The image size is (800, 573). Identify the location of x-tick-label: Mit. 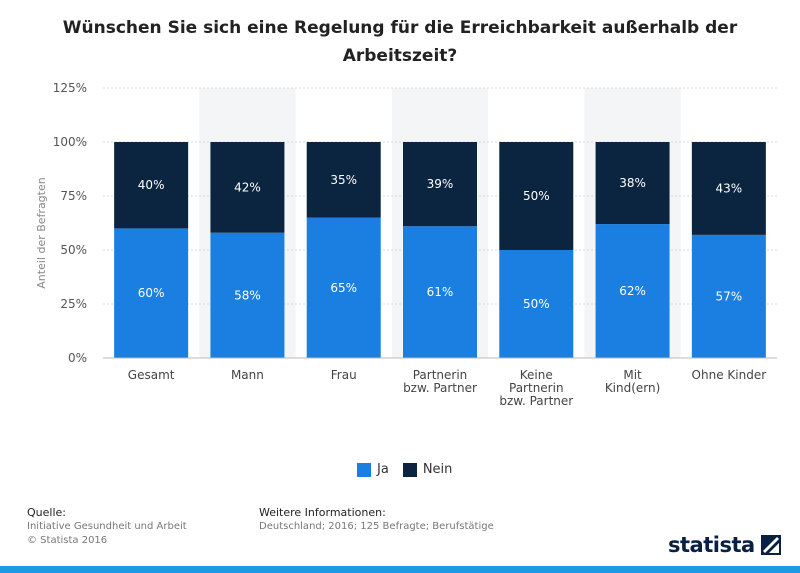
(632, 375).